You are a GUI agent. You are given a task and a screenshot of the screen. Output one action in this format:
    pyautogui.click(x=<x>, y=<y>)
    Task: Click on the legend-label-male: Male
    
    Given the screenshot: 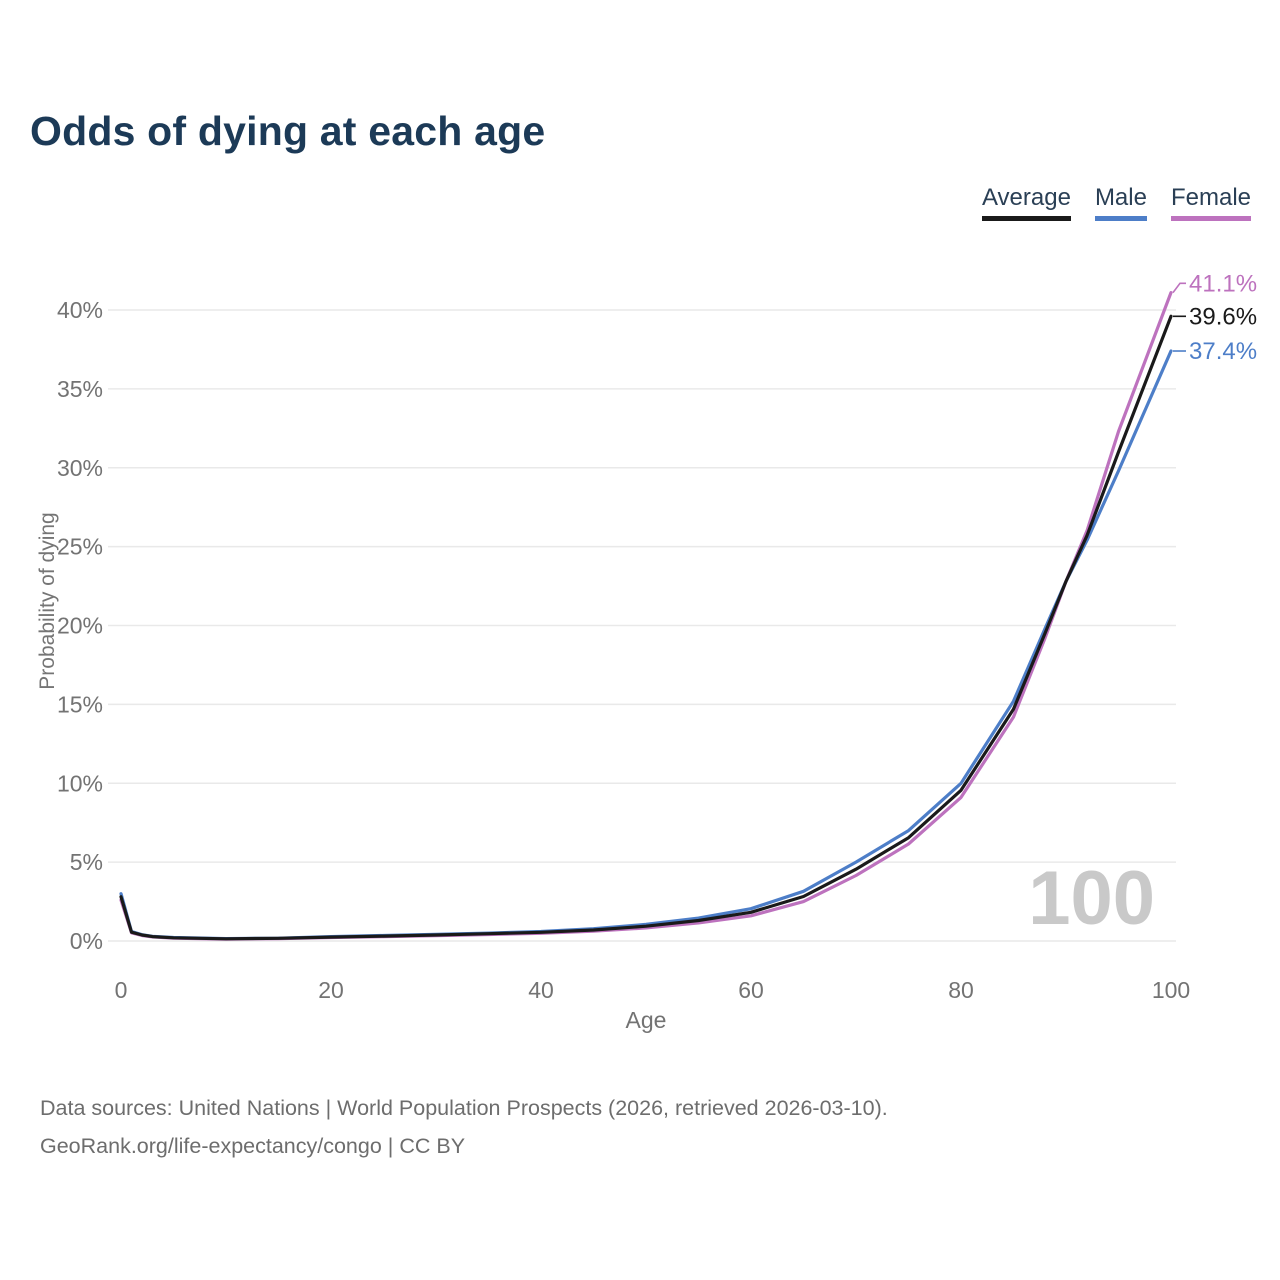 What is the action you would take?
    pyautogui.click(x=1120, y=197)
    